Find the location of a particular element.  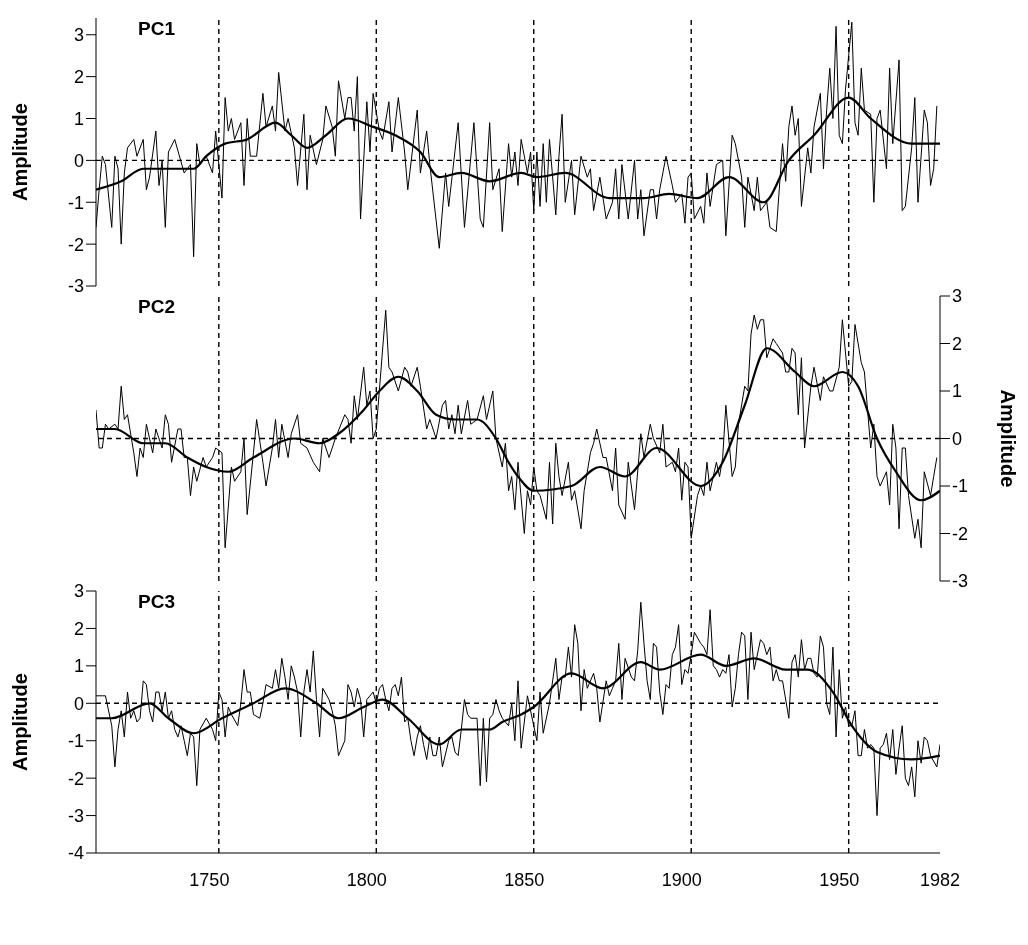

x-tick-label: 1950 is located at coordinates (839, 879).